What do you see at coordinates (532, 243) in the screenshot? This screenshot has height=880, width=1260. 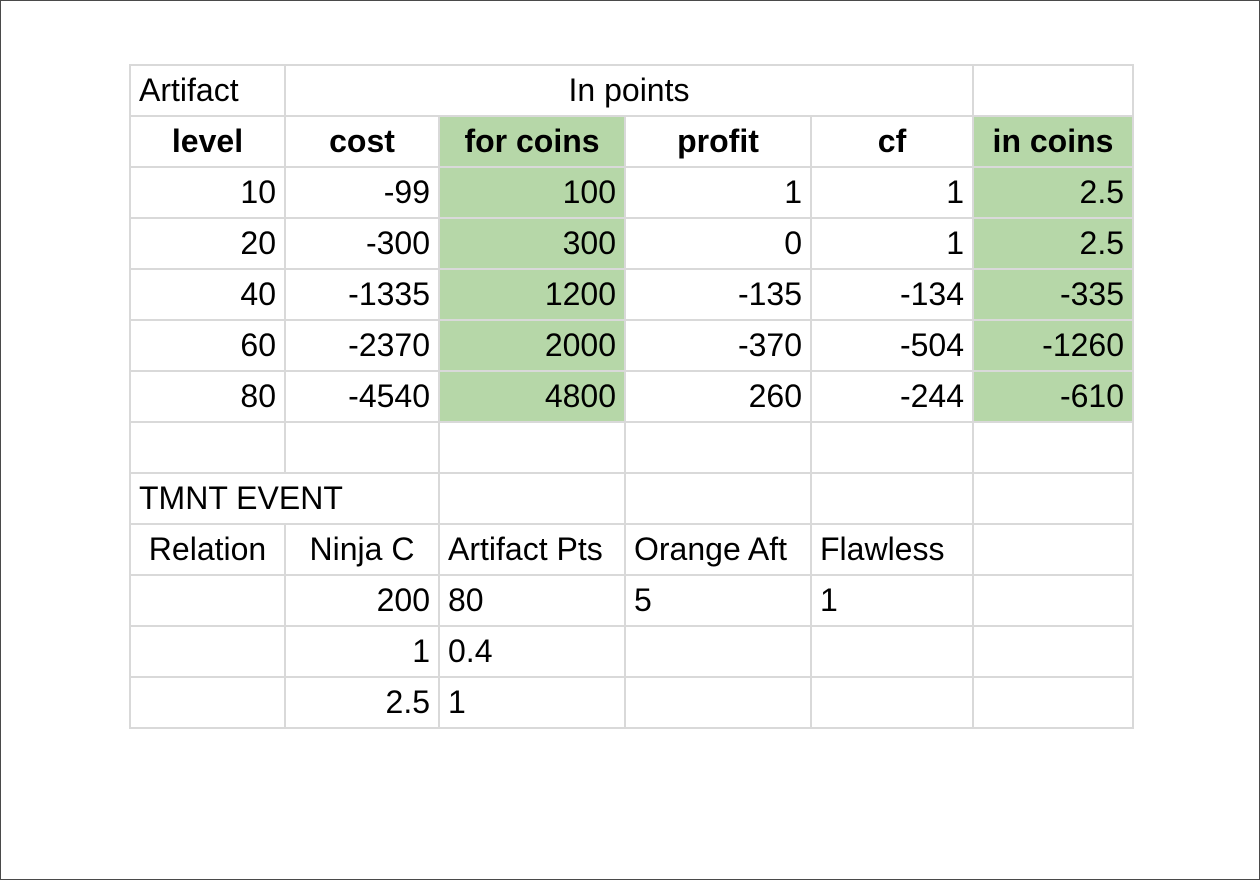 I see `cell: 300` at bounding box center [532, 243].